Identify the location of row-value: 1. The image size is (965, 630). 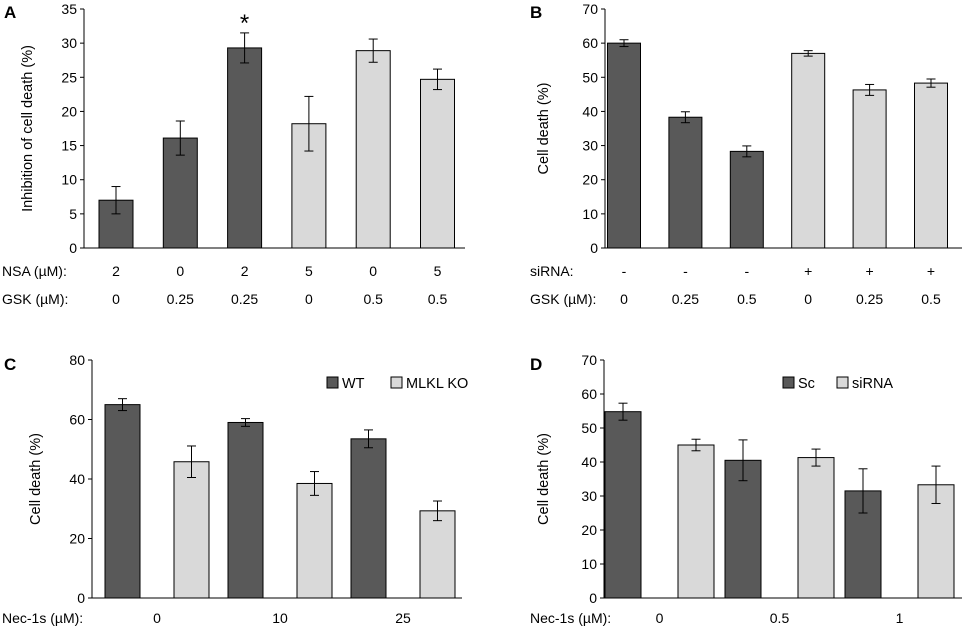
(900, 618).